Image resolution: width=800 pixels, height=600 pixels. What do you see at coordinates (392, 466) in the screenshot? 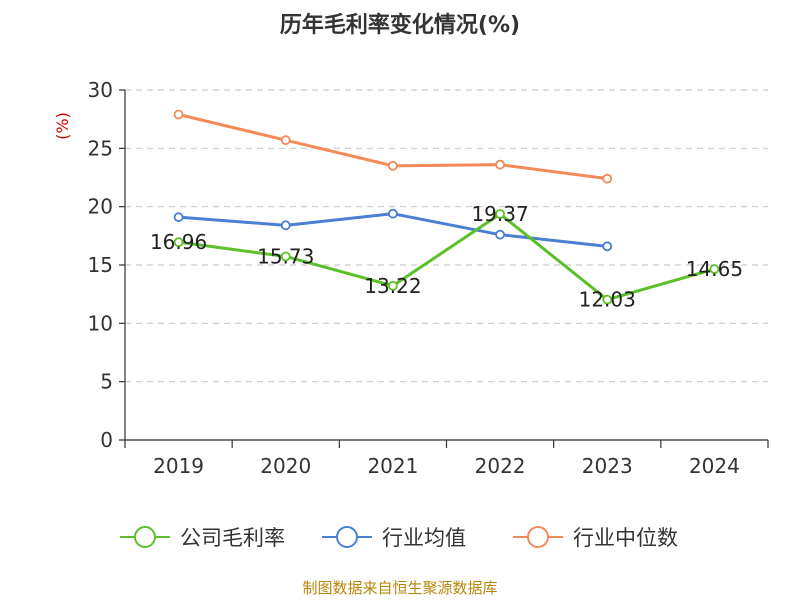
I see `x-tick-label: 2021` at bounding box center [392, 466].